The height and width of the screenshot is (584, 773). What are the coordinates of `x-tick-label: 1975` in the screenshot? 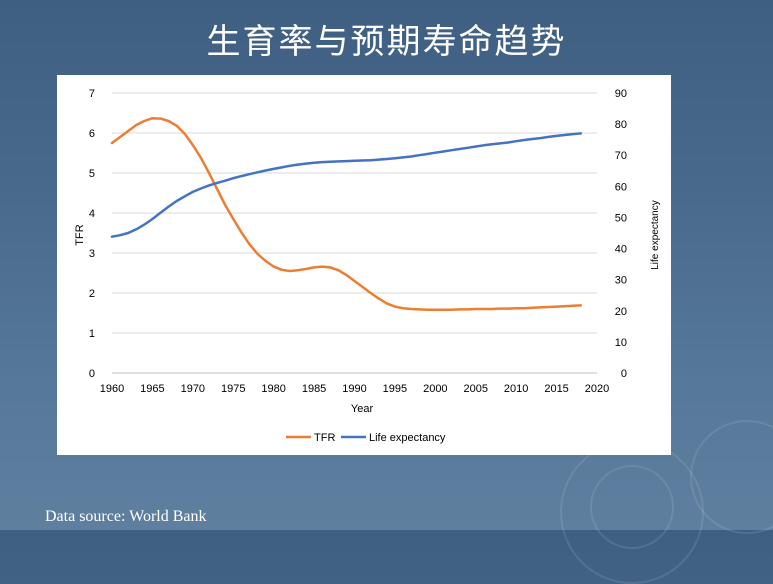 It's located at (233, 389).